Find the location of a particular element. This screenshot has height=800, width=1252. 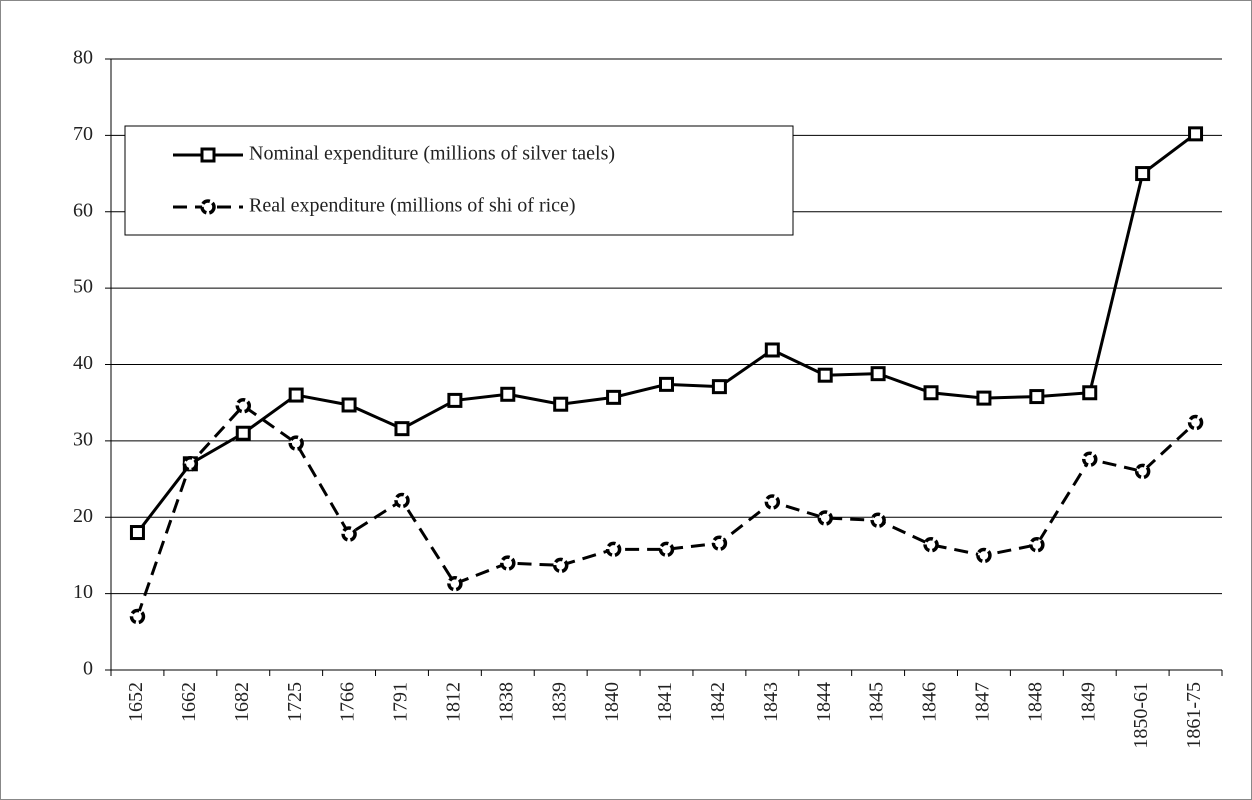

legend-box is located at coordinates (459, 180).